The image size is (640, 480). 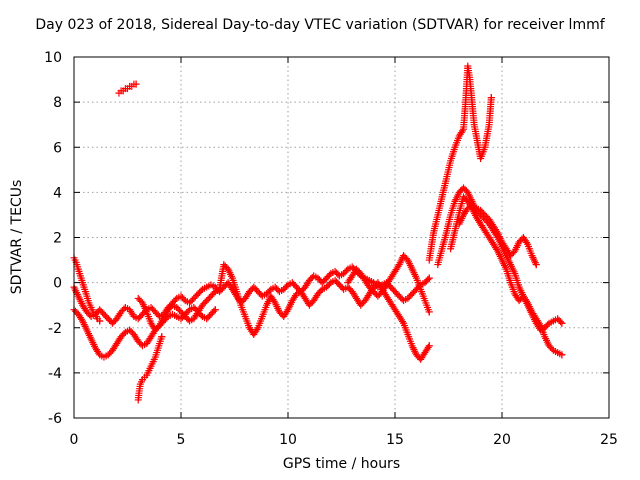 What do you see at coordinates (609, 440) in the screenshot?
I see `x-tick-label: 25` at bounding box center [609, 440].